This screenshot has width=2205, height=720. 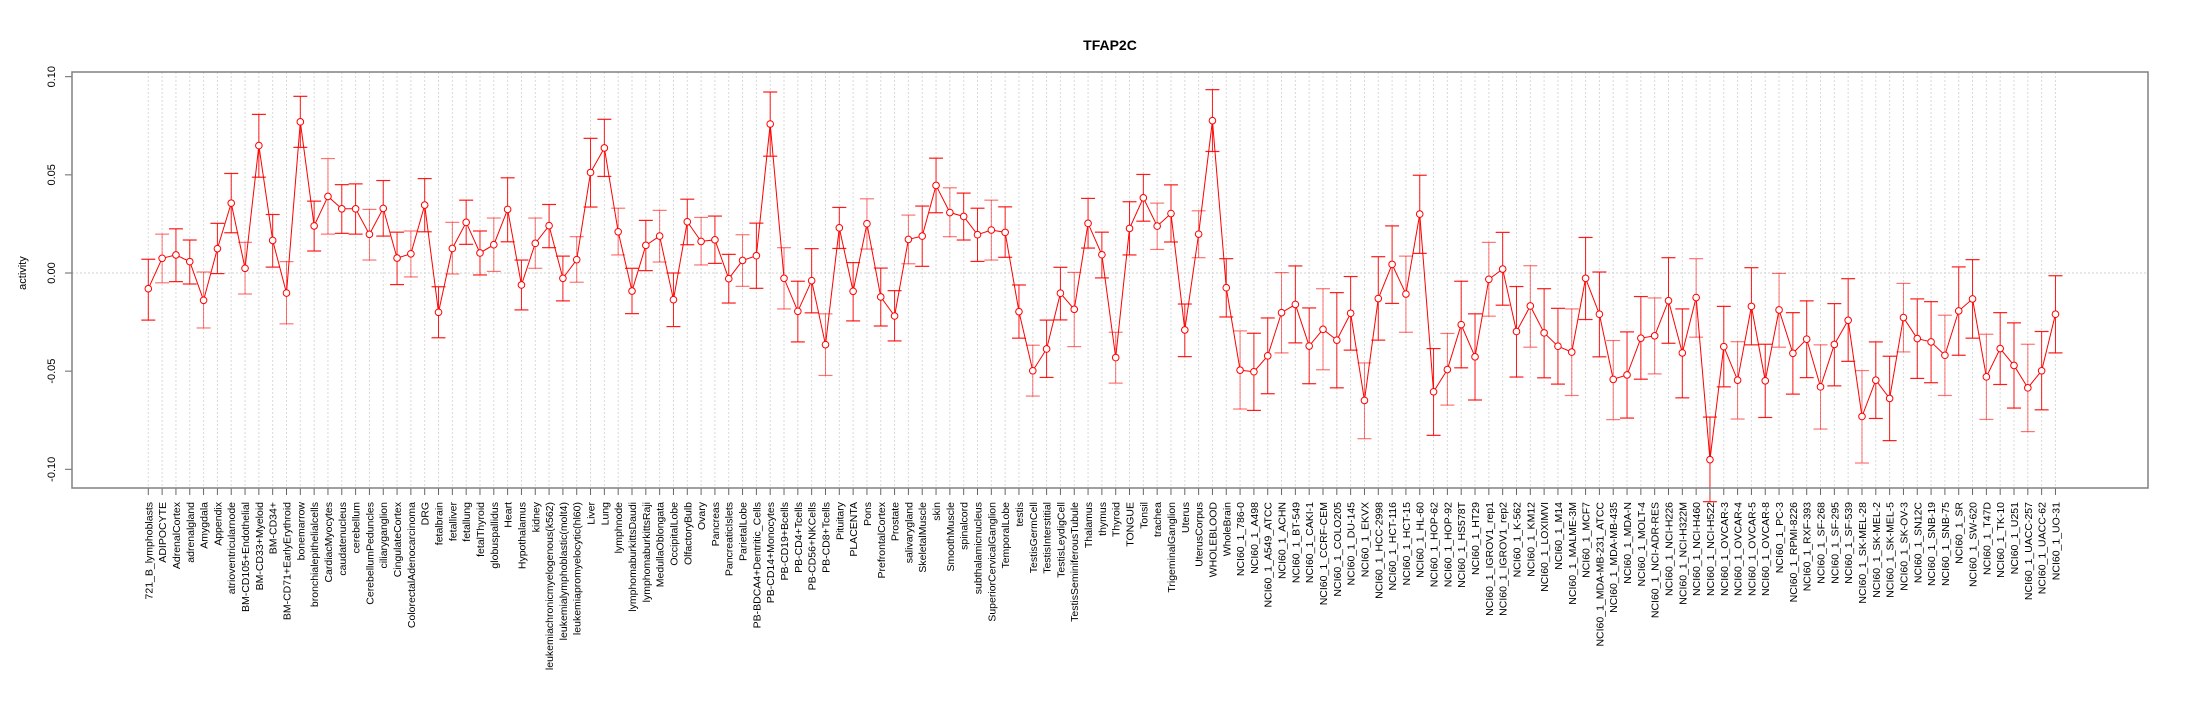 What do you see at coordinates (1739, 549) in the screenshot?
I see `x-tick-label: NCI60_1_OVCAR-4` at bounding box center [1739, 549].